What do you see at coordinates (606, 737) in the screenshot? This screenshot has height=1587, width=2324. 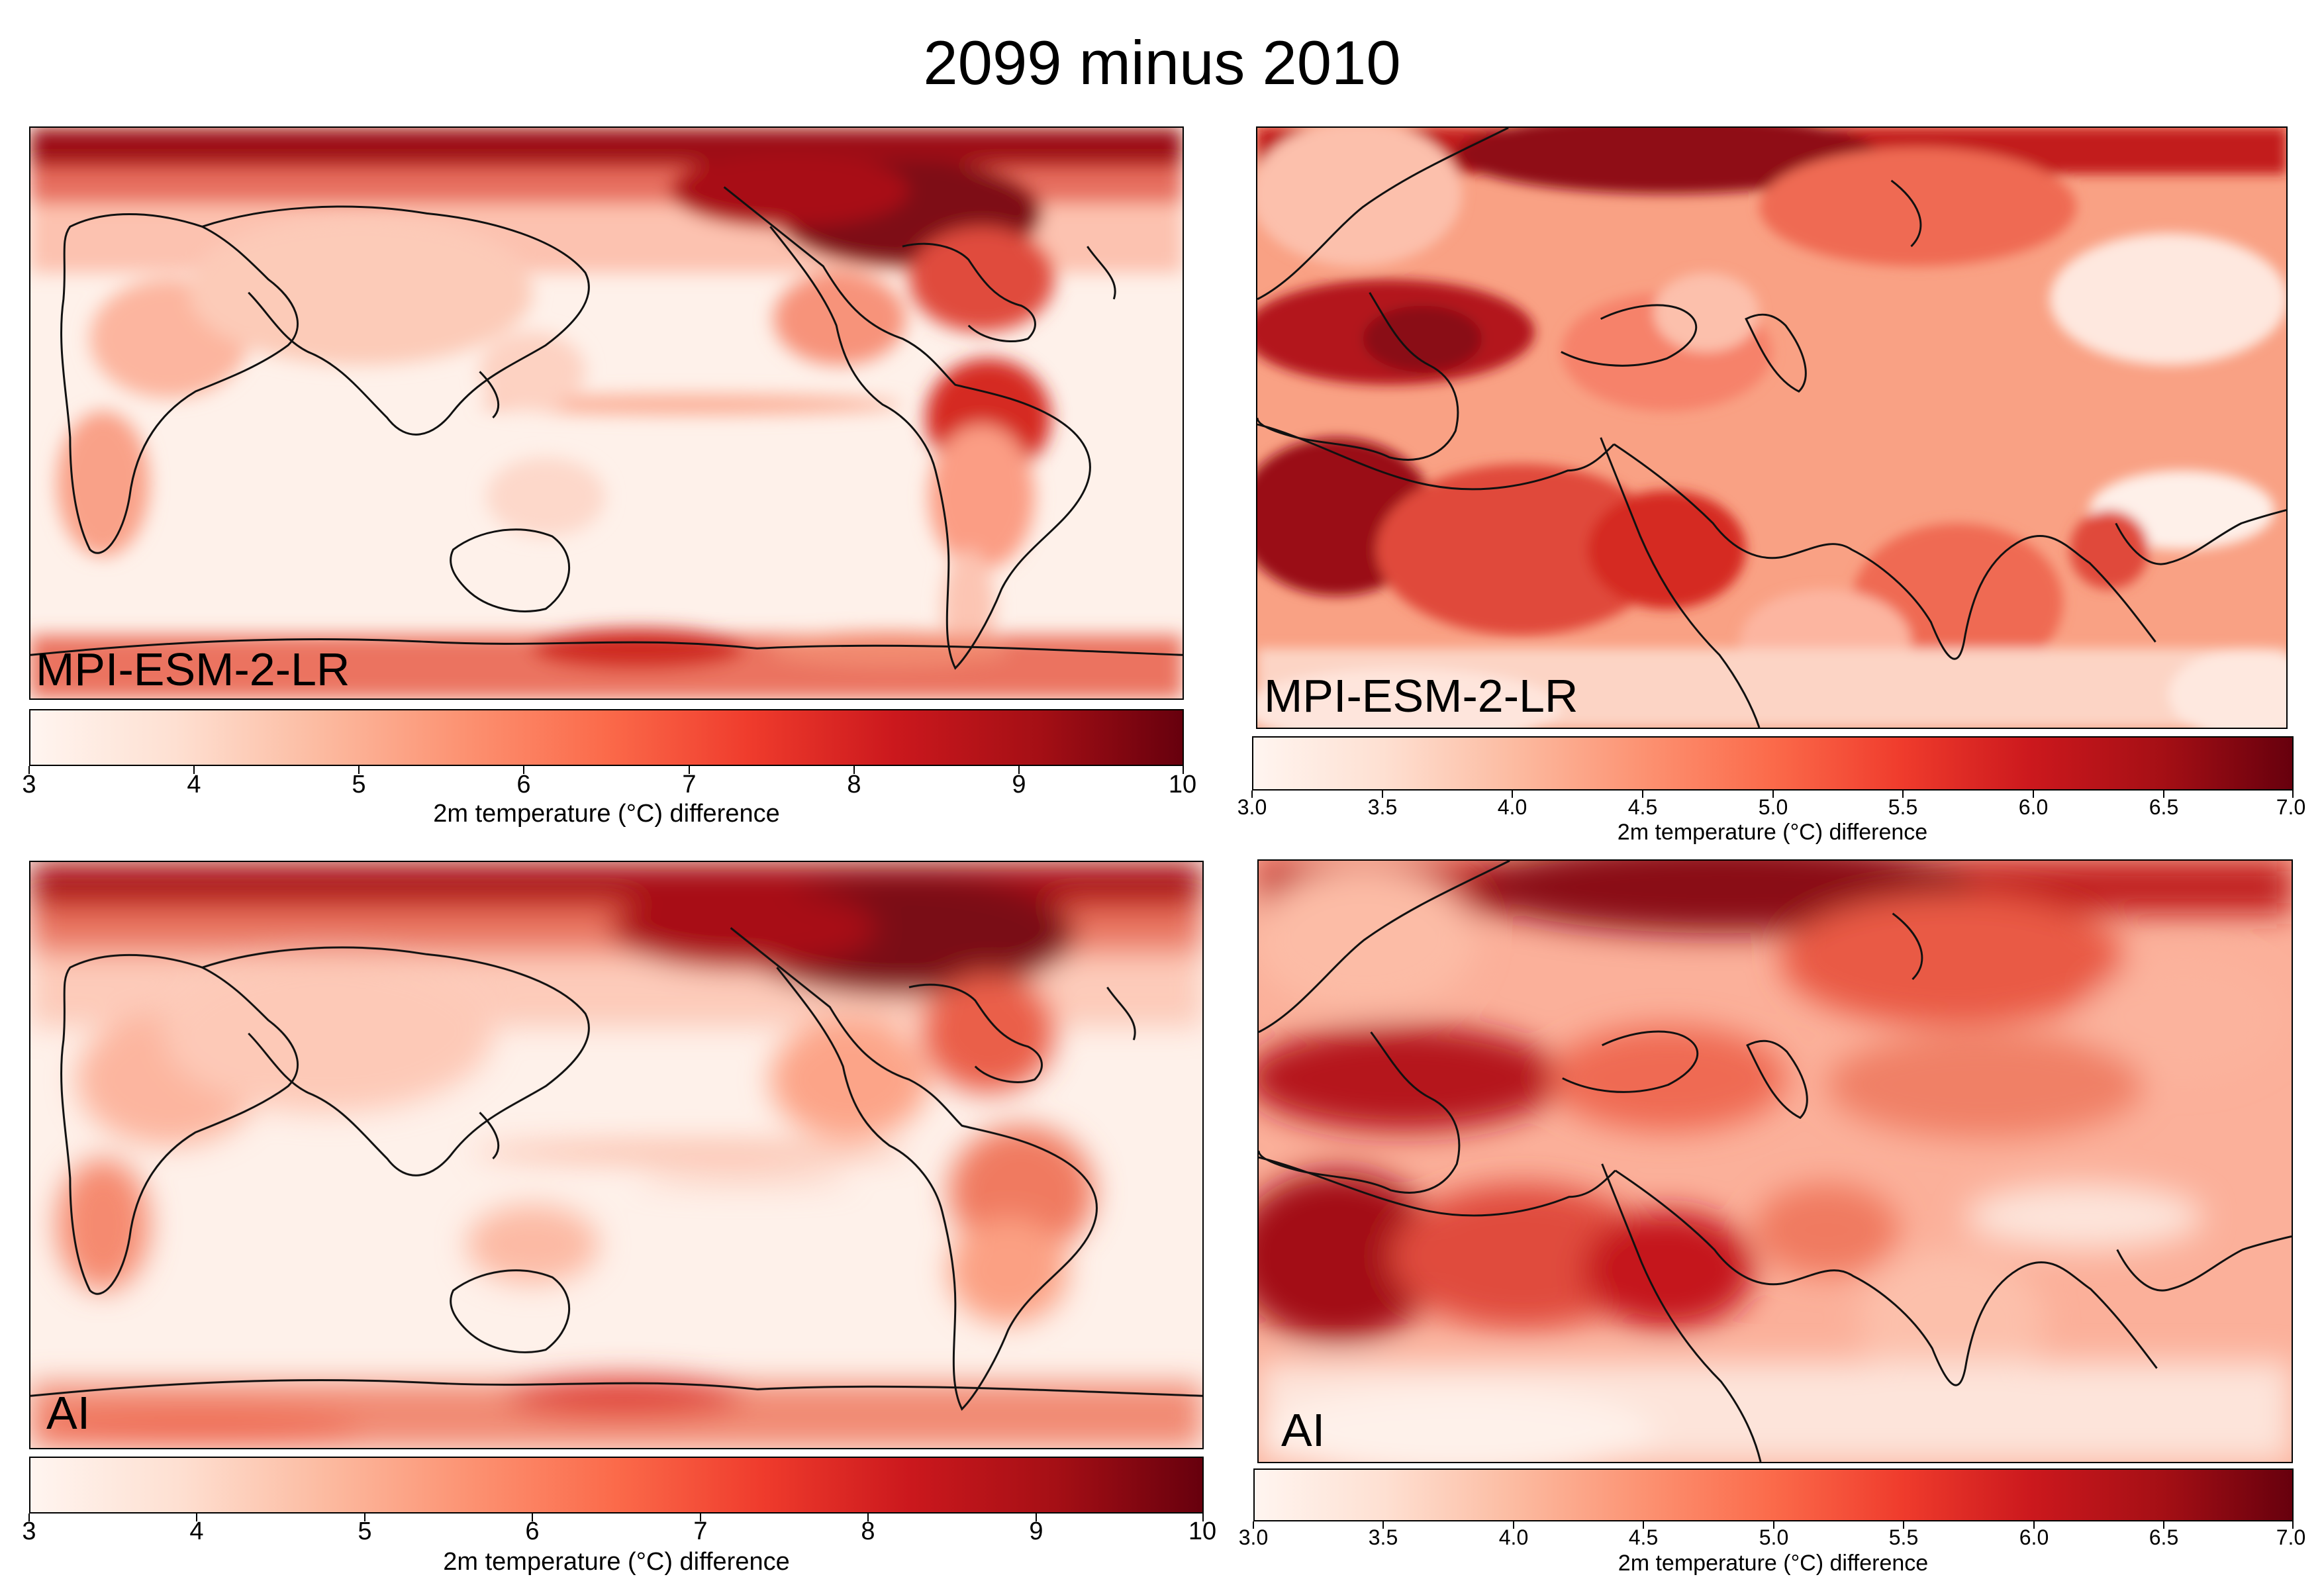 I see `colorbar-global-mpi` at bounding box center [606, 737].